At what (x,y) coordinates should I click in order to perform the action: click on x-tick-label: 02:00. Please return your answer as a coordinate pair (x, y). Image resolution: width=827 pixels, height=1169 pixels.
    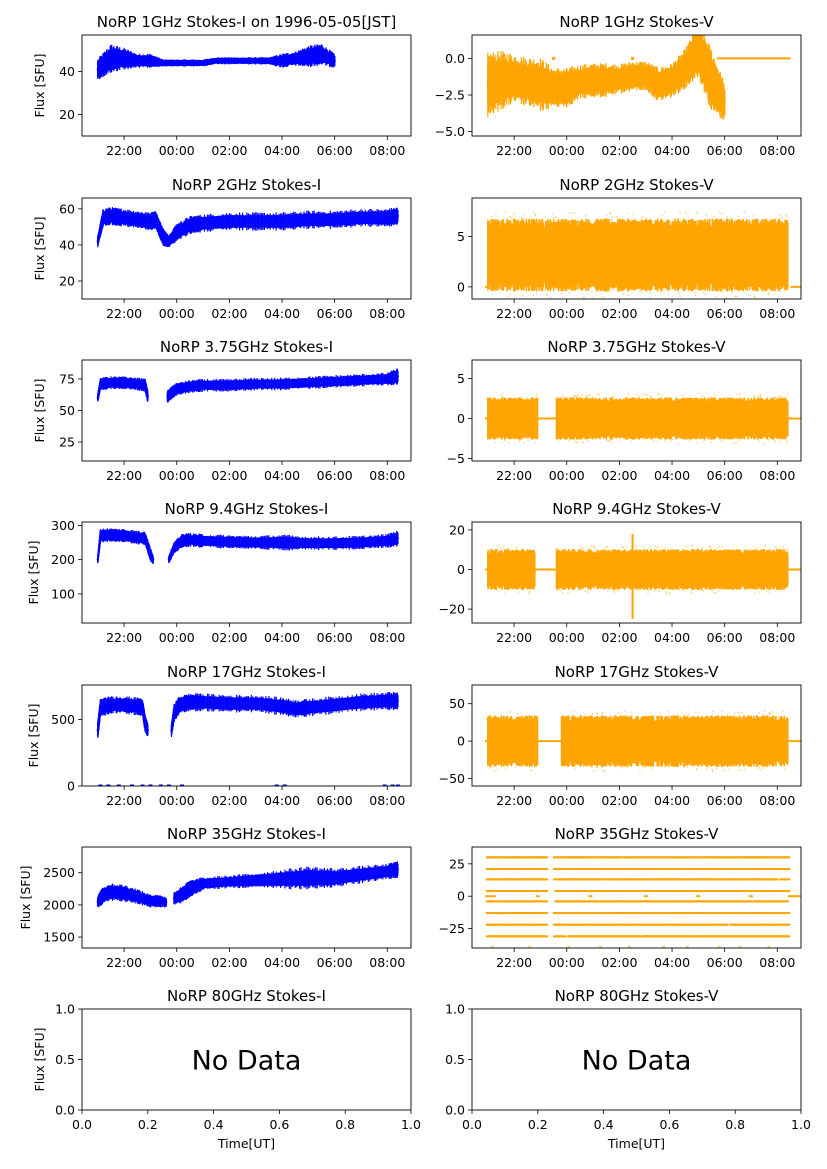
    Looking at the image, I should click on (229, 313).